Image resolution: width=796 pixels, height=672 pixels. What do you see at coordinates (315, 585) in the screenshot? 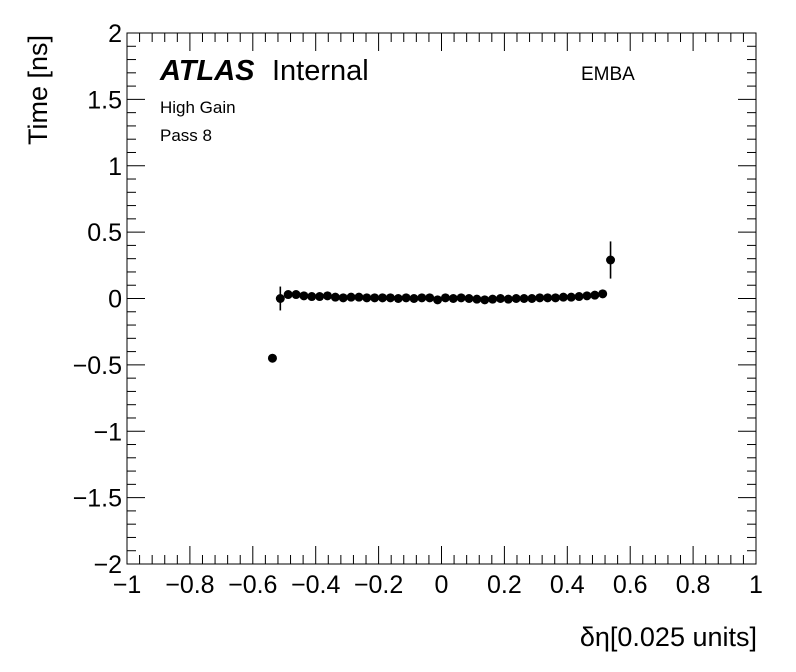
I see `x-tick-label: −0.4` at bounding box center [315, 585].